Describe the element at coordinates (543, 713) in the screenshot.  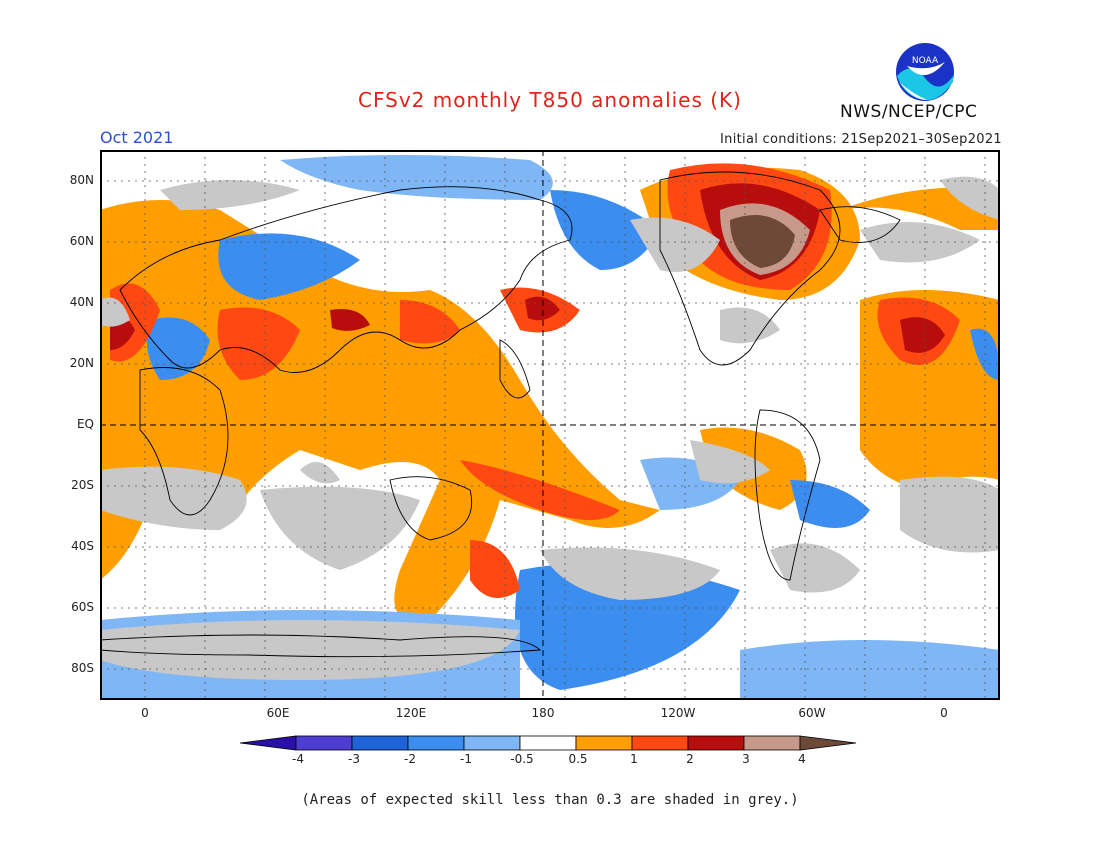
I see `lon-label: 180` at that location.